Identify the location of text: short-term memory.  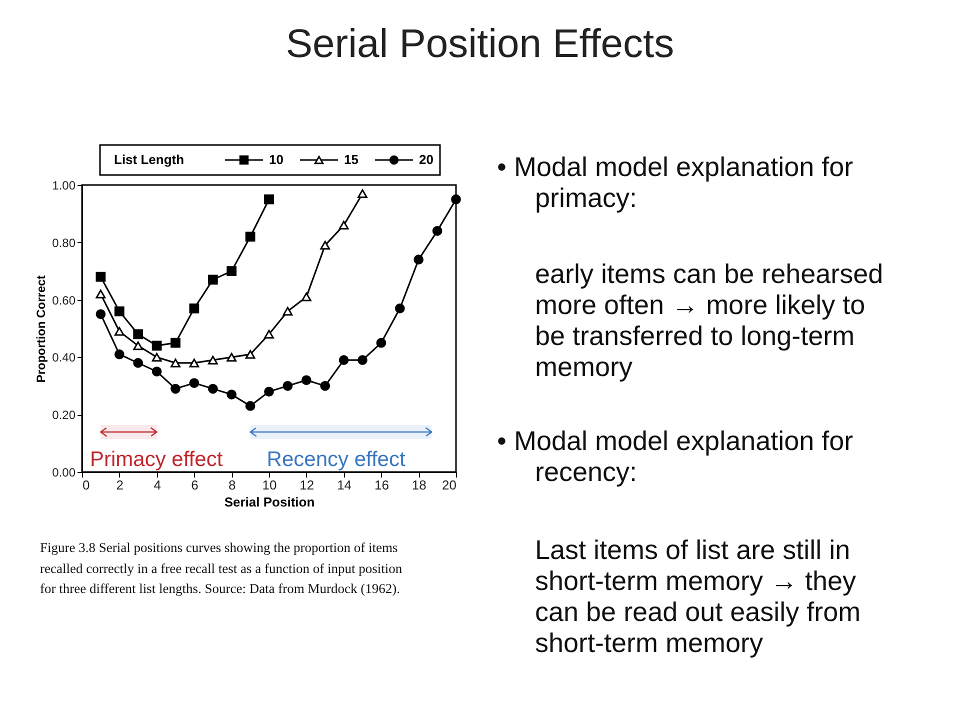
(649, 643).